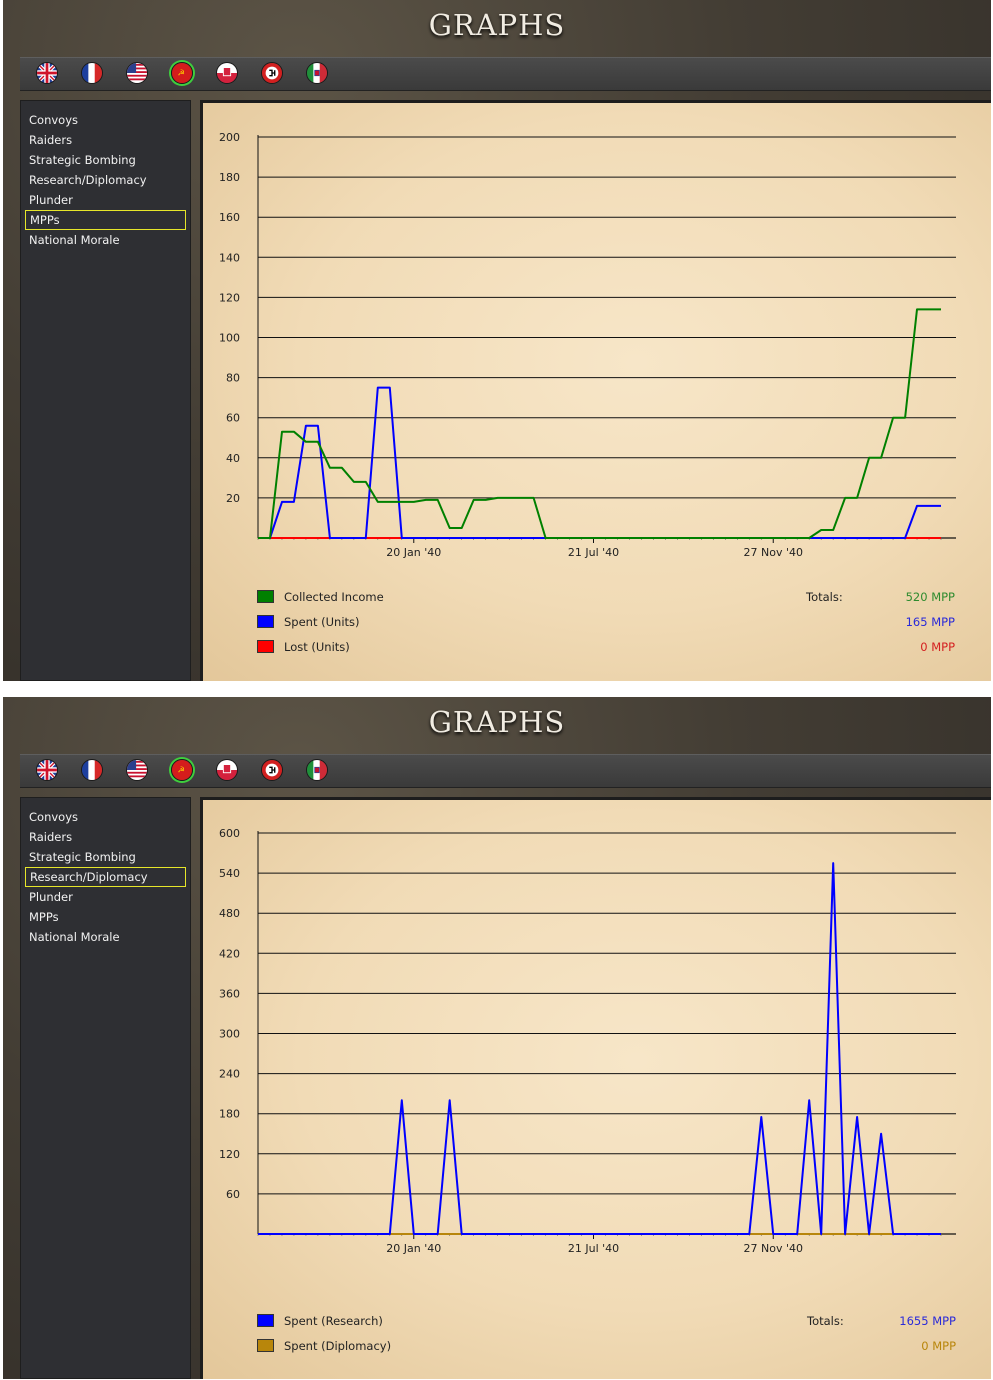  Describe the element at coordinates (233, 498) in the screenshot. I see `y-tick-label: 20` at that location.